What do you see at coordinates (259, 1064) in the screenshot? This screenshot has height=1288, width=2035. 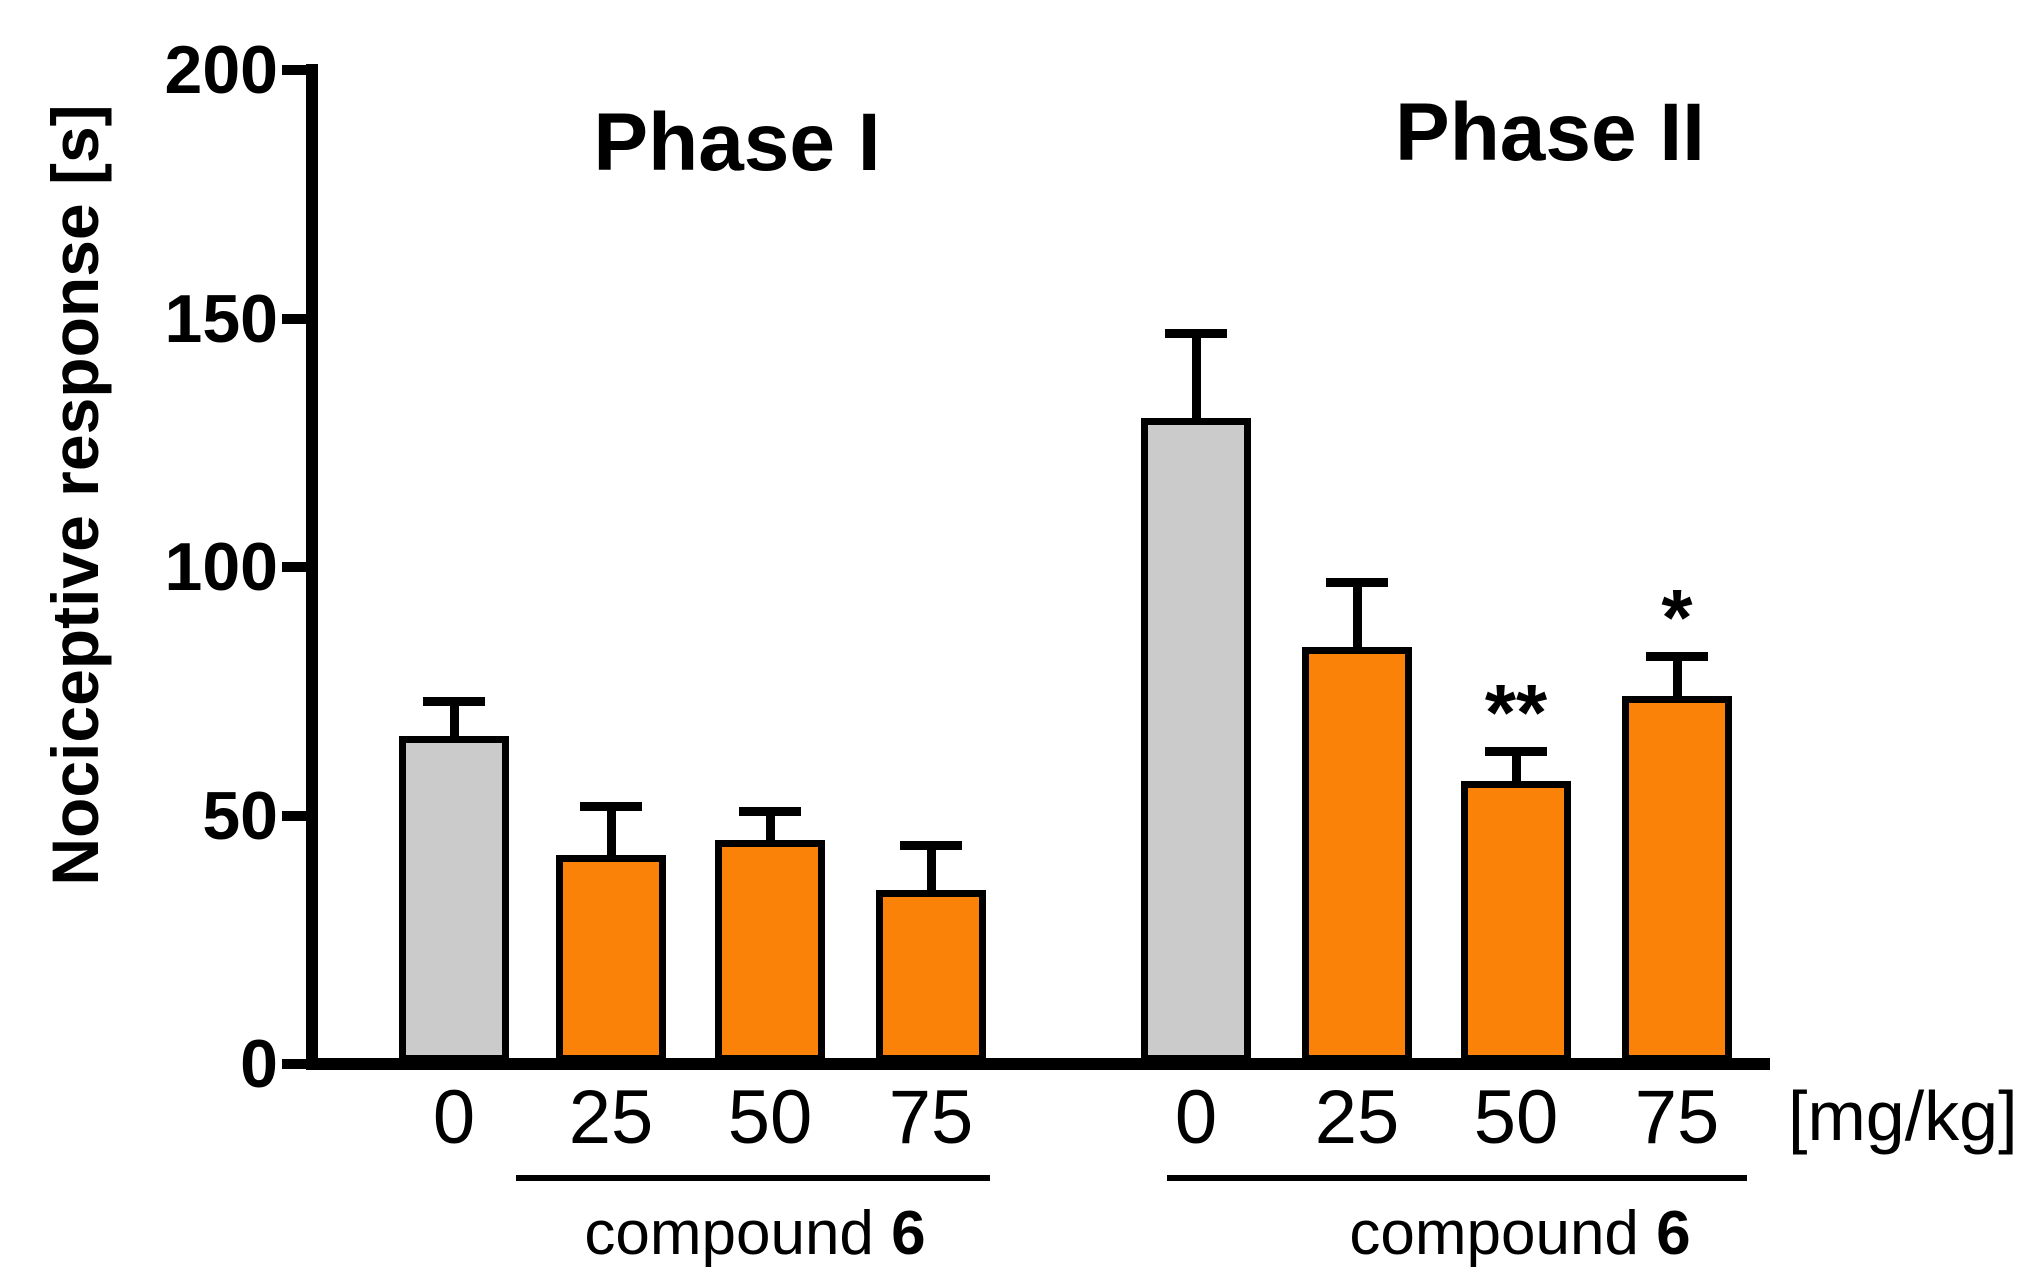 I see `y-tick-label: 0` at bounding box center [259, 1064].